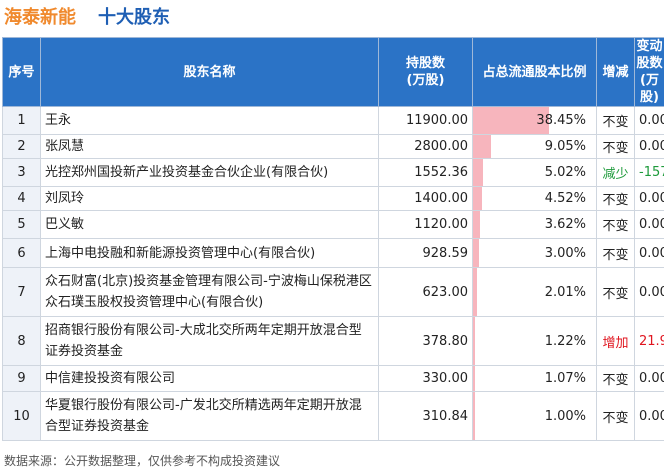 This screenshot has width=664, height=470. I want to click on holder-name: 华夏银行股份有限公司-广发北交所精选两年定期开放混合型证券投资基金, so click(209, 416).